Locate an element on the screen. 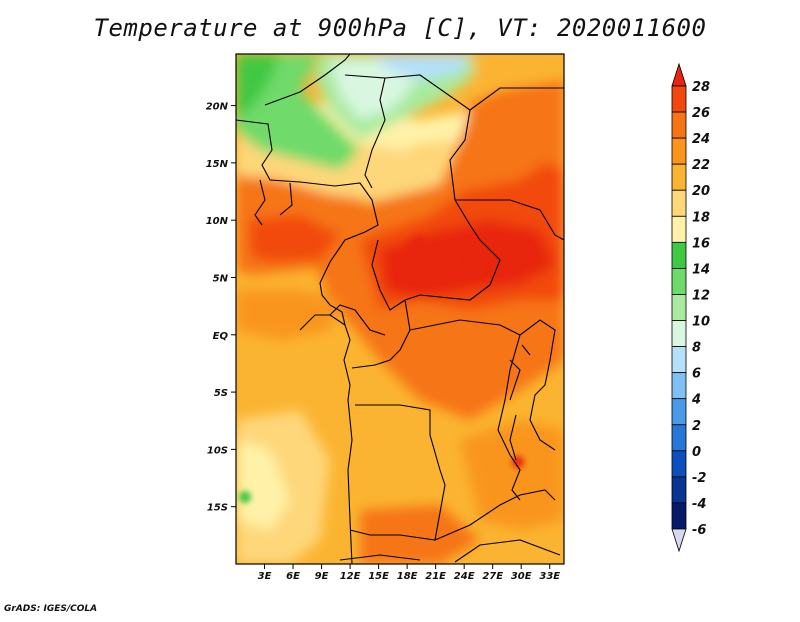 This screenshot has width=800, height=622. colorbar-label: 4 is located at coordinates (696, 400).